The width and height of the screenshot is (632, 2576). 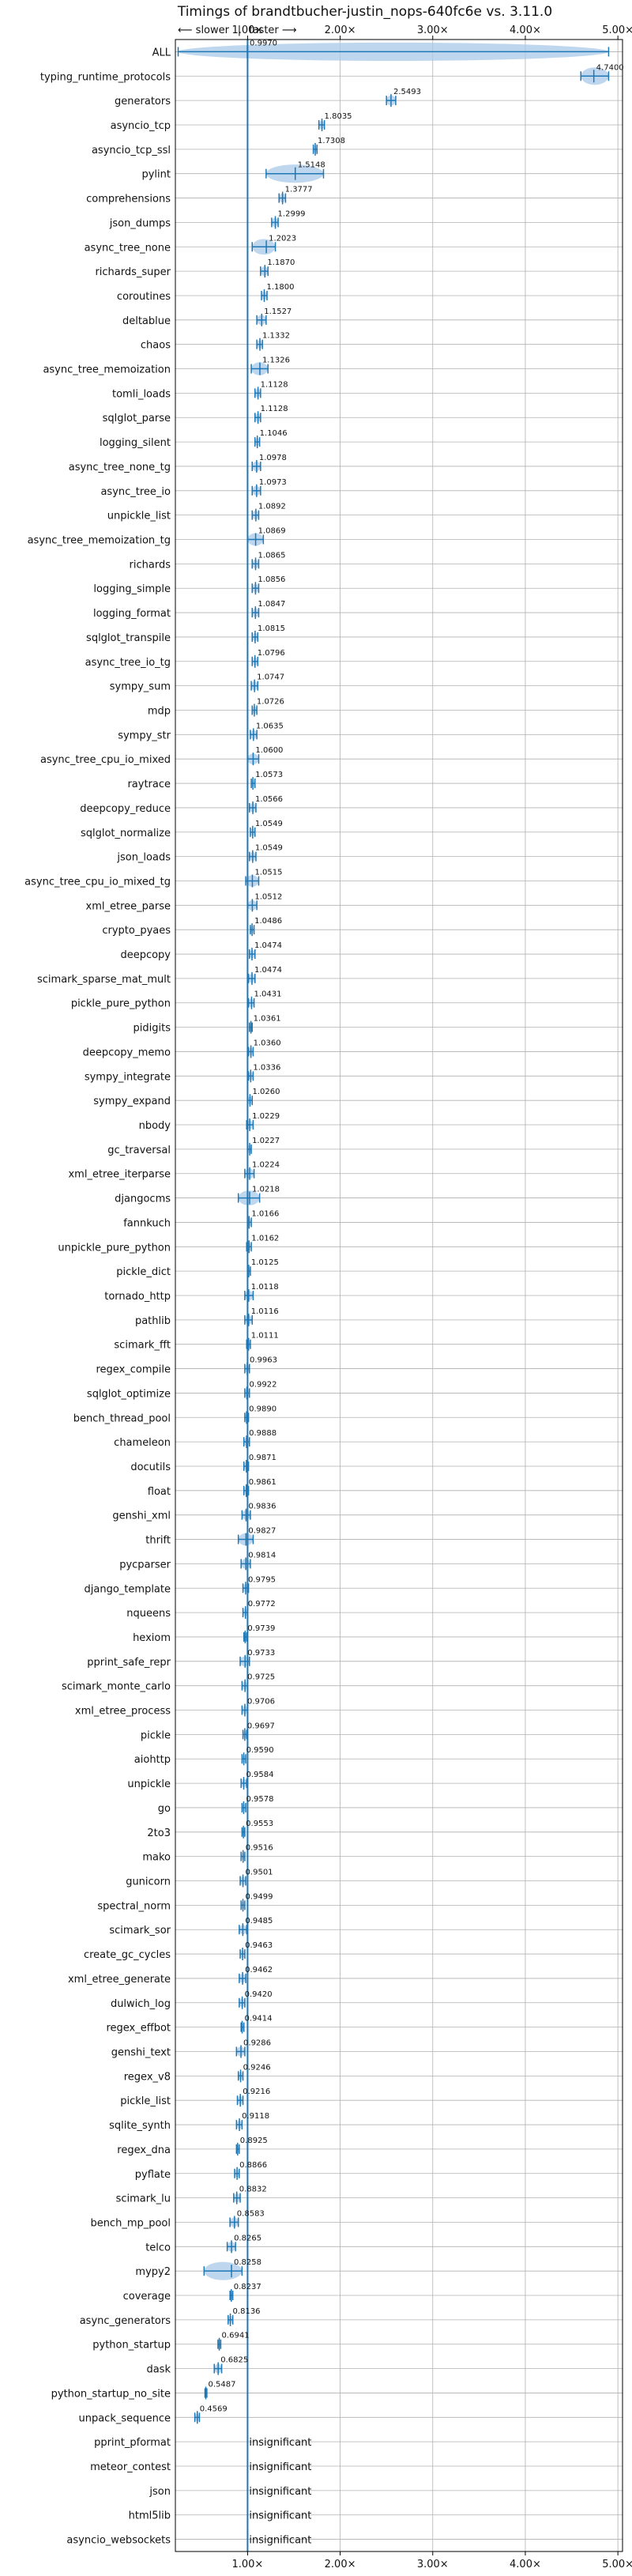 What do you see at coordinates (141, 2052) in the screenshot?
I see `benchmark-label: genshi_text` at bounding box center [141, 2052].